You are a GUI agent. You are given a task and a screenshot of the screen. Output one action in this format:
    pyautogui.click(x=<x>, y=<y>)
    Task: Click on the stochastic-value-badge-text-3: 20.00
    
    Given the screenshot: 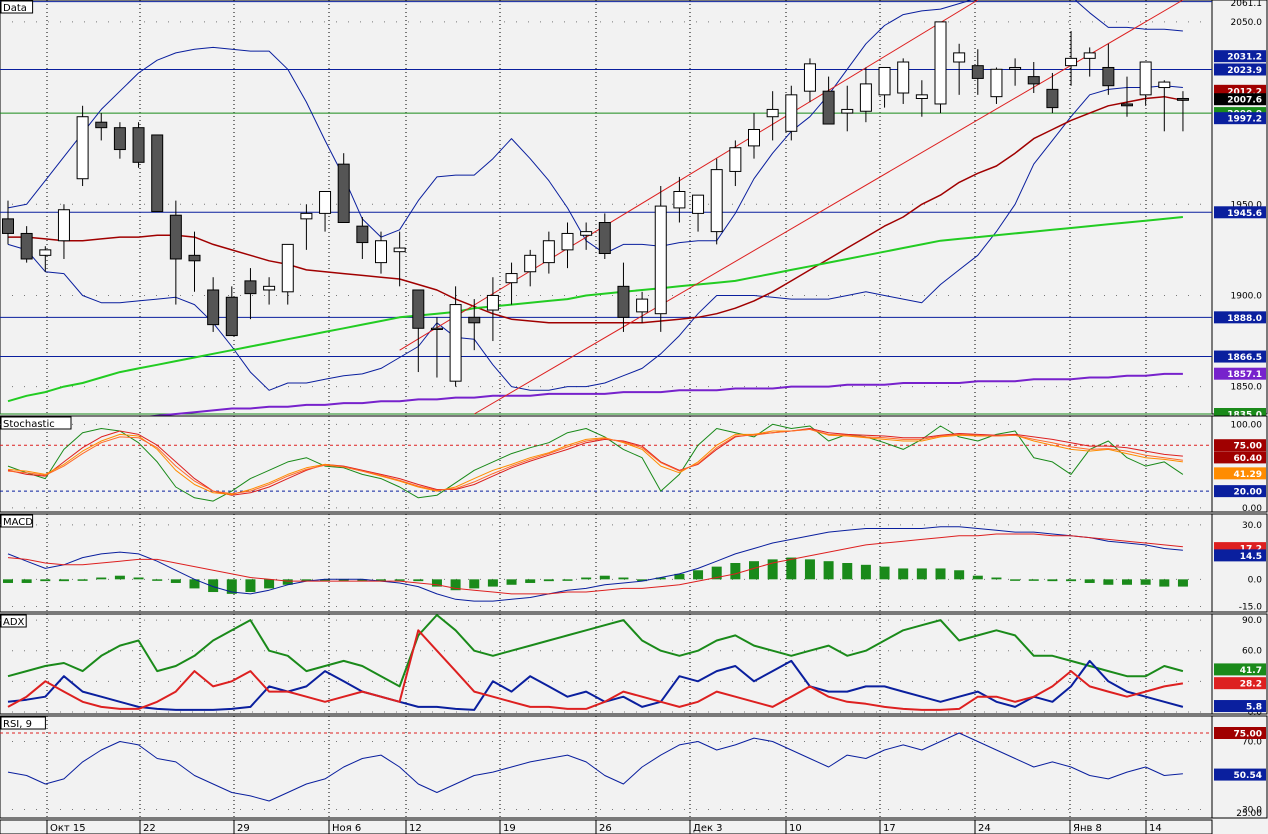 What is the action you would take?
    pyautogui.click(x=1248, y=493)
    